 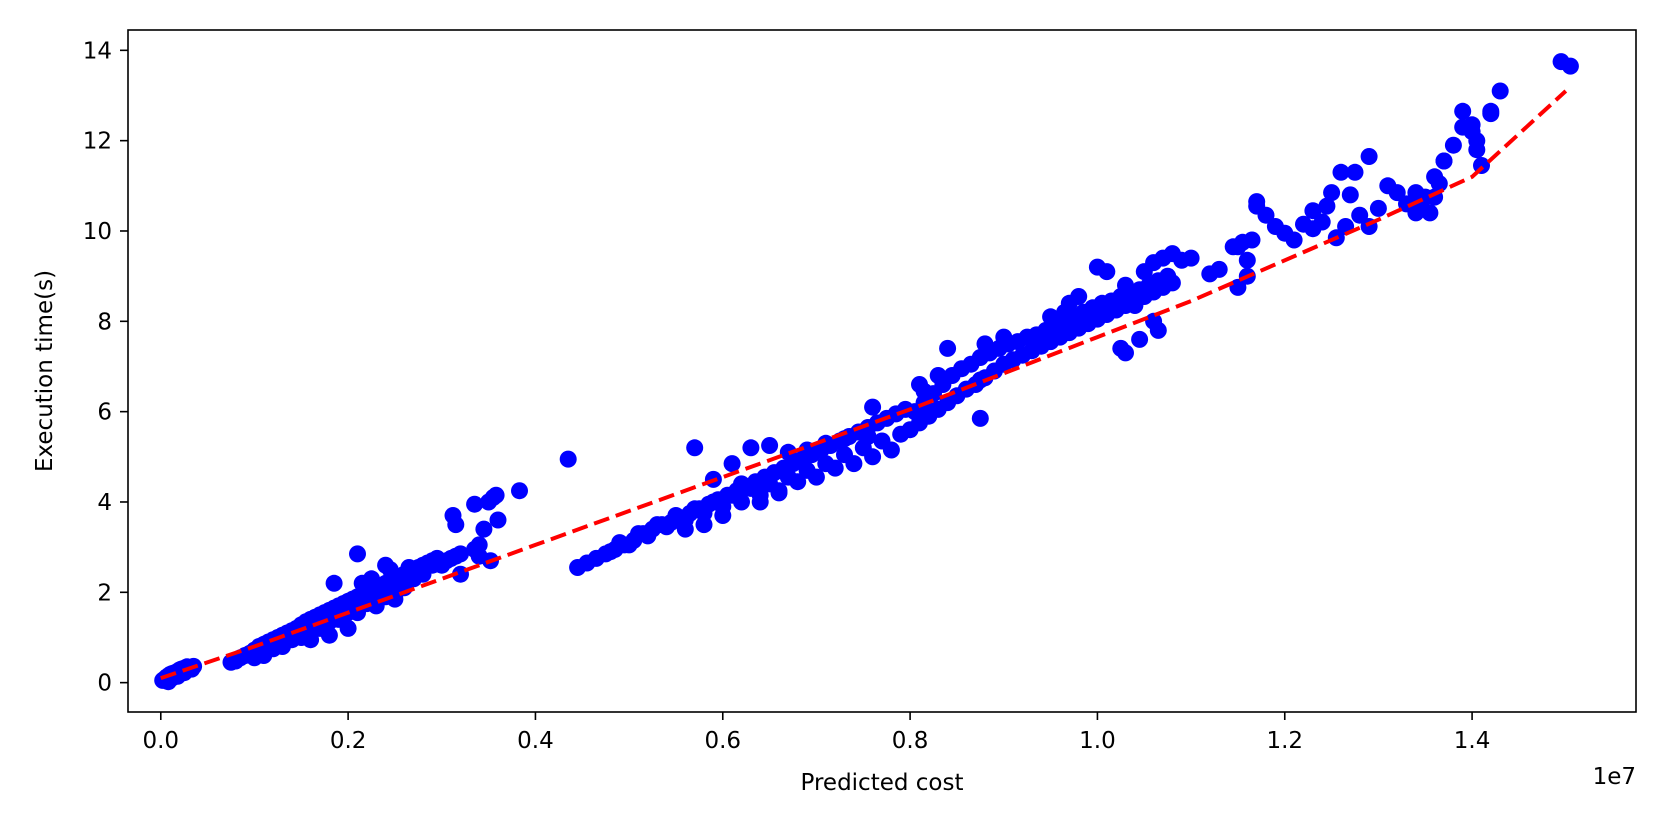 What do you see at coordinates (910, 741) in the screenshot?
I see `x-tick-label: 0.8` at bounding box center [910, 741].